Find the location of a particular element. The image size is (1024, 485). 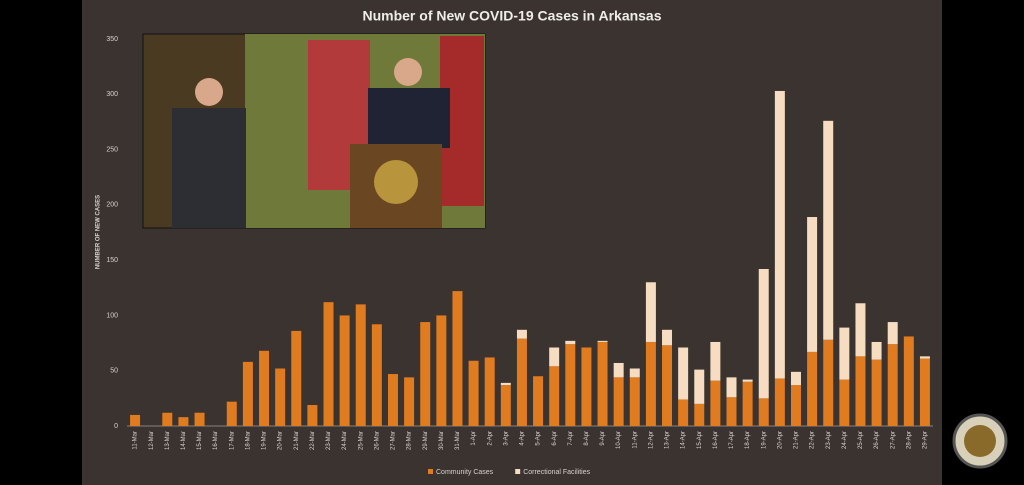

x-tick-label: 12-Apr is located at coordinates (651, 440).